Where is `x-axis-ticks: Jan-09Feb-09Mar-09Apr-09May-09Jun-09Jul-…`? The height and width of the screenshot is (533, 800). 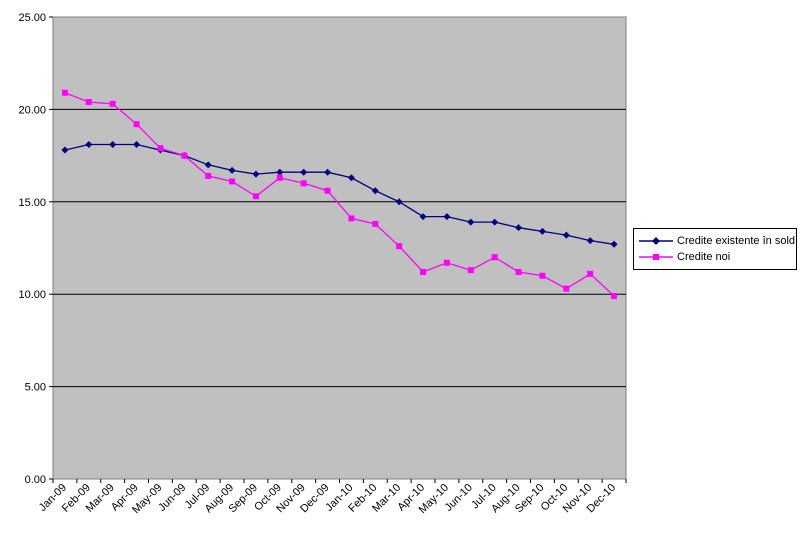 x-axis-ticks: Jan-09Feb-09Mar-09Apr-09May-09Jun-09Jul-… is located at coordinates (332, 497).